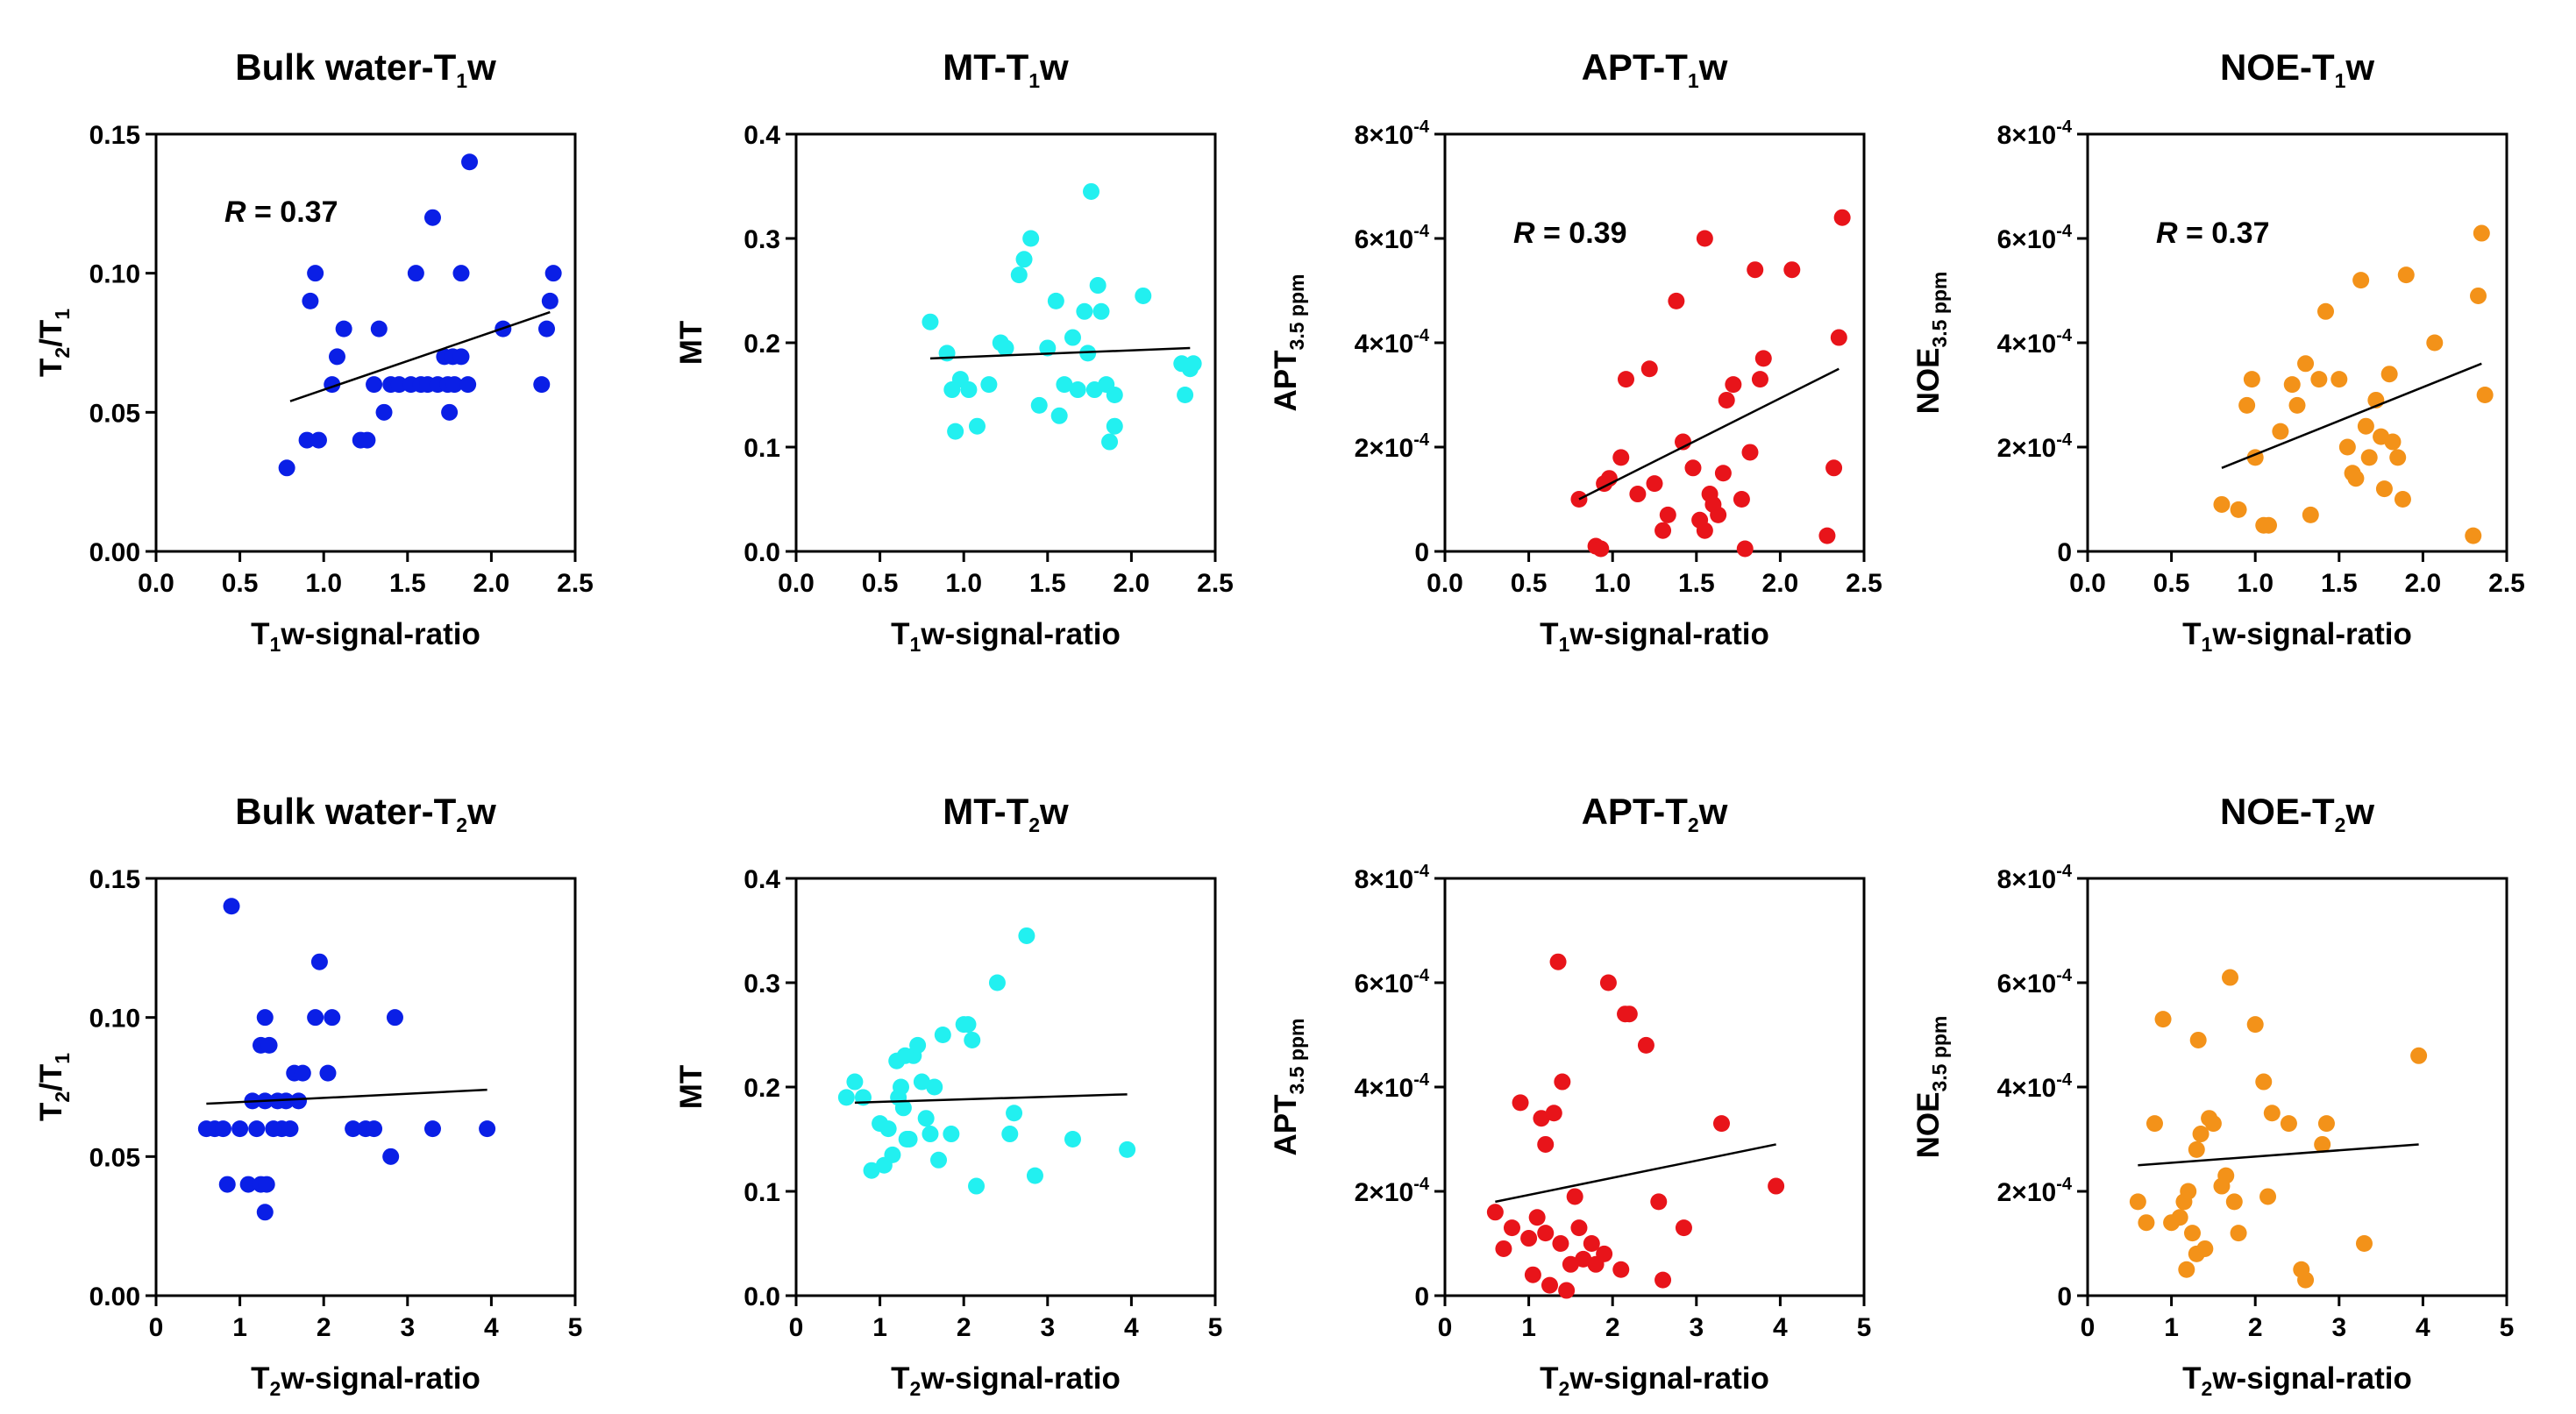  What do you see at coordinates (491, 1327) in the screenshot?
I see `x-tick-label: 4` at bounding box center [491, 1327].